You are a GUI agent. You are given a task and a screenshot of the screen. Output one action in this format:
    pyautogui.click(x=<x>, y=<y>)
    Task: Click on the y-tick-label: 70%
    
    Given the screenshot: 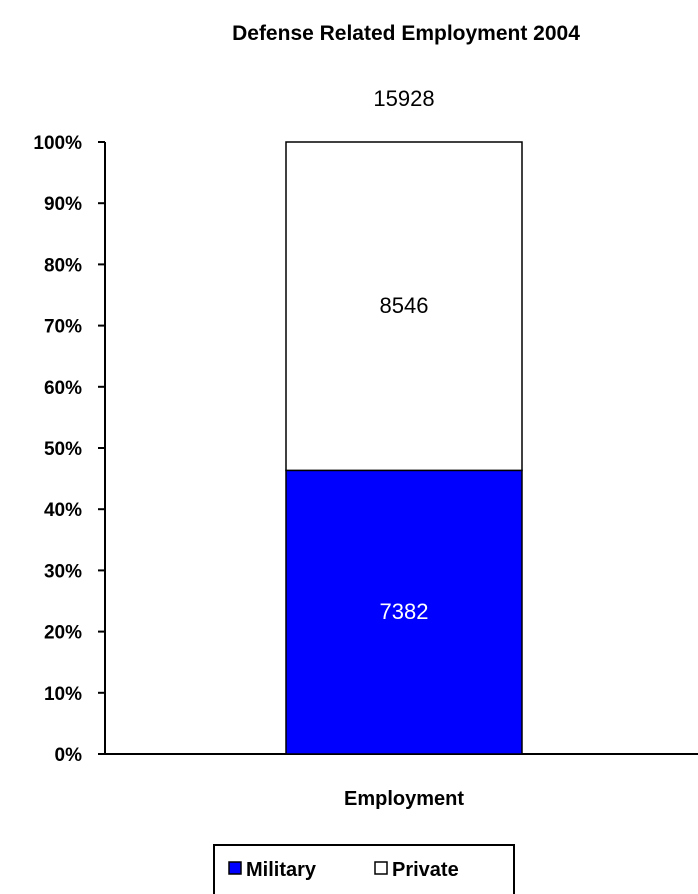 What is the action you would take?
    pyautogui.click(x=63, y=327)
    